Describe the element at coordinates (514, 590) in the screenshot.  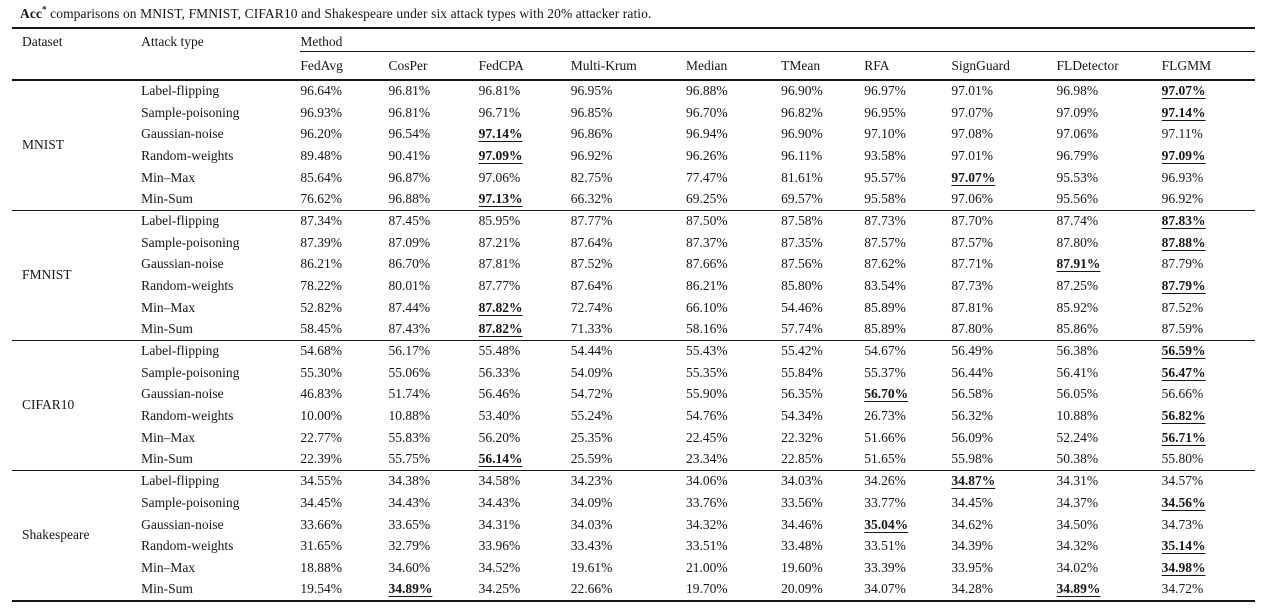
I see `value-shakespeare-min-sum-fedcpa: 34.25%` at that location.